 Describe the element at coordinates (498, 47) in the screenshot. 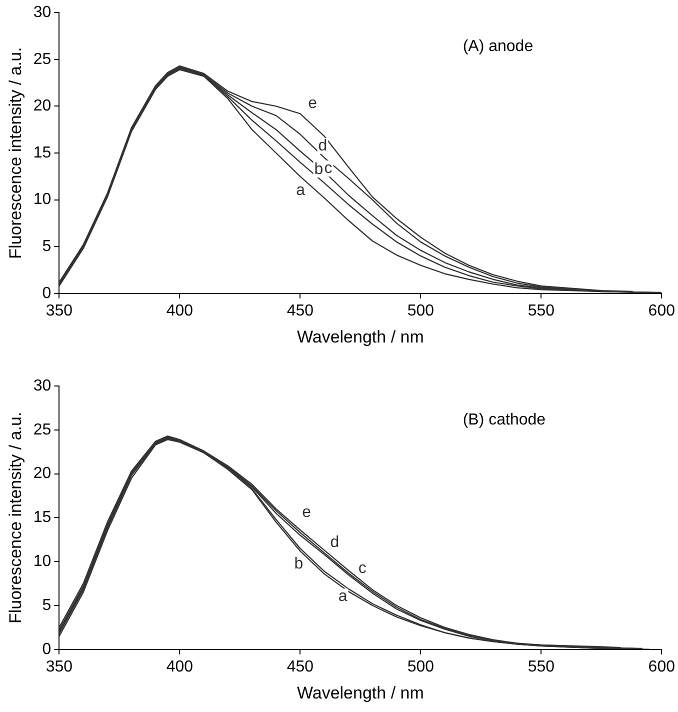

I see `text: (A) anode` at that location.